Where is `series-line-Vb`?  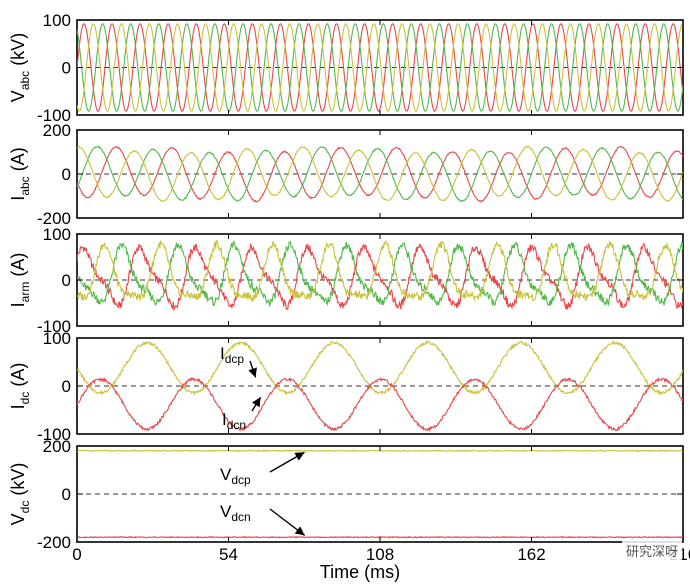 series-line-Vb is located at coordinates (380, 67).